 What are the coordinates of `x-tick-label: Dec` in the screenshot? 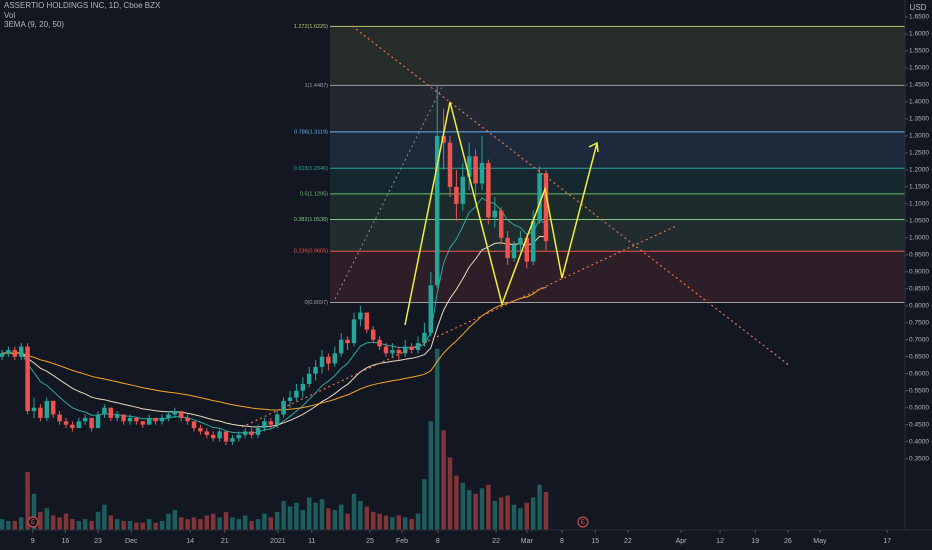 It's located at (131, 541).